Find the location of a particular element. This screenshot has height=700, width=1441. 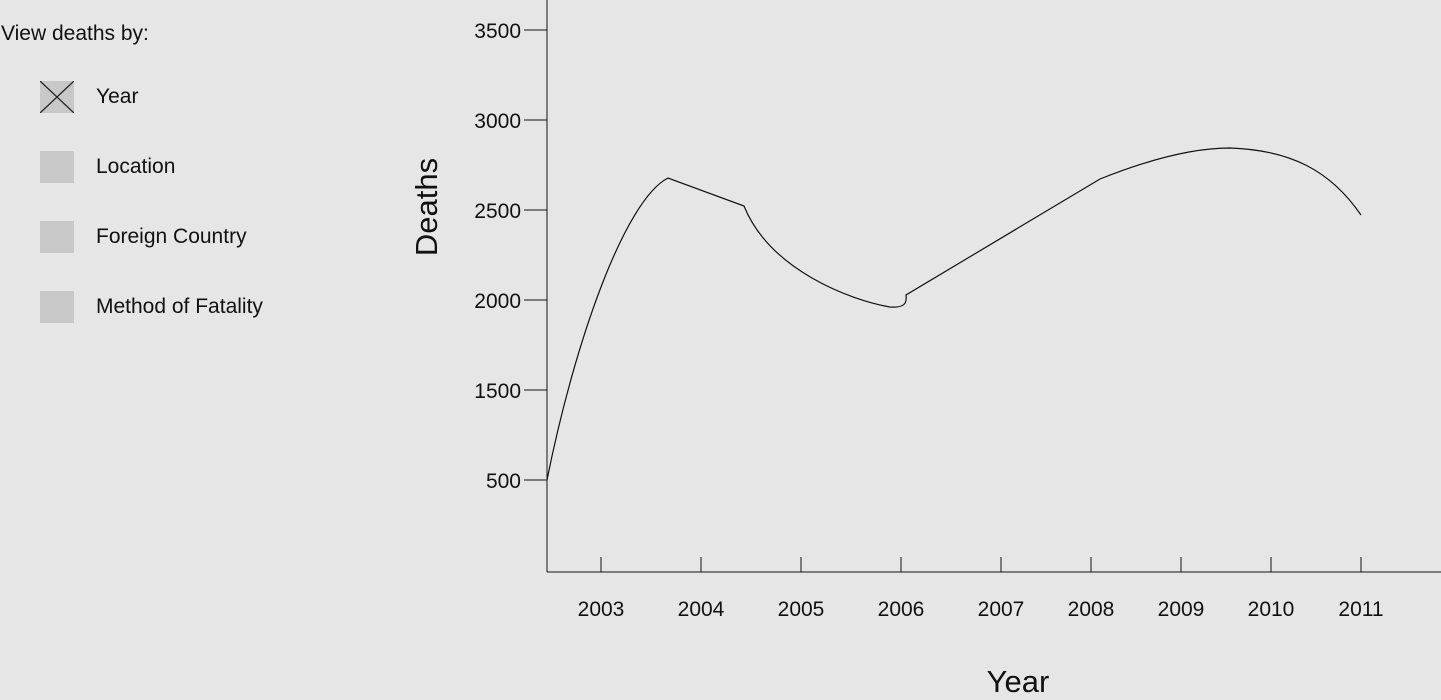

y-ticks: 500 1500 2000 2500 3000 3500 is located at coordinates (510, 256).